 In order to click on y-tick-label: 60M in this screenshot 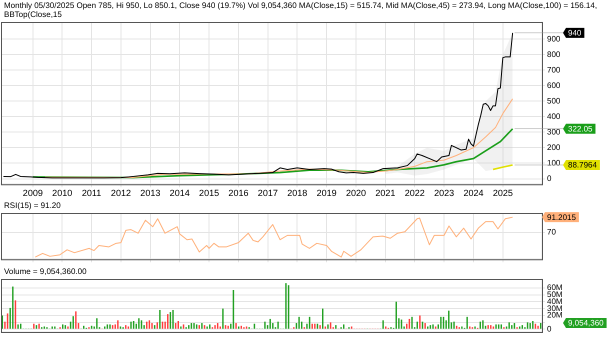, I will do `click(555, 287)`.